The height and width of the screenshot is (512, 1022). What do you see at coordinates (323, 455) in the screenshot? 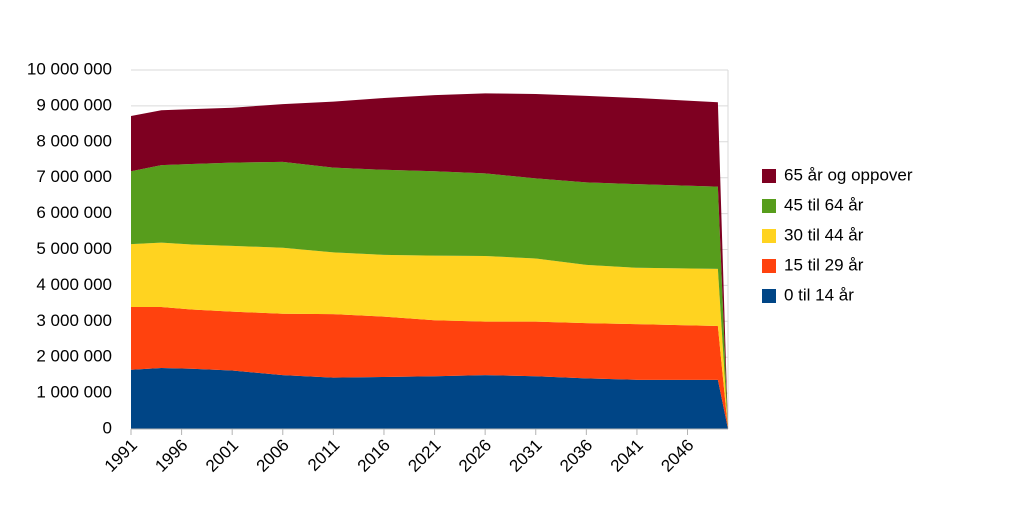
I see `x-tick-label: 2011` at bounding box center [323, 455].